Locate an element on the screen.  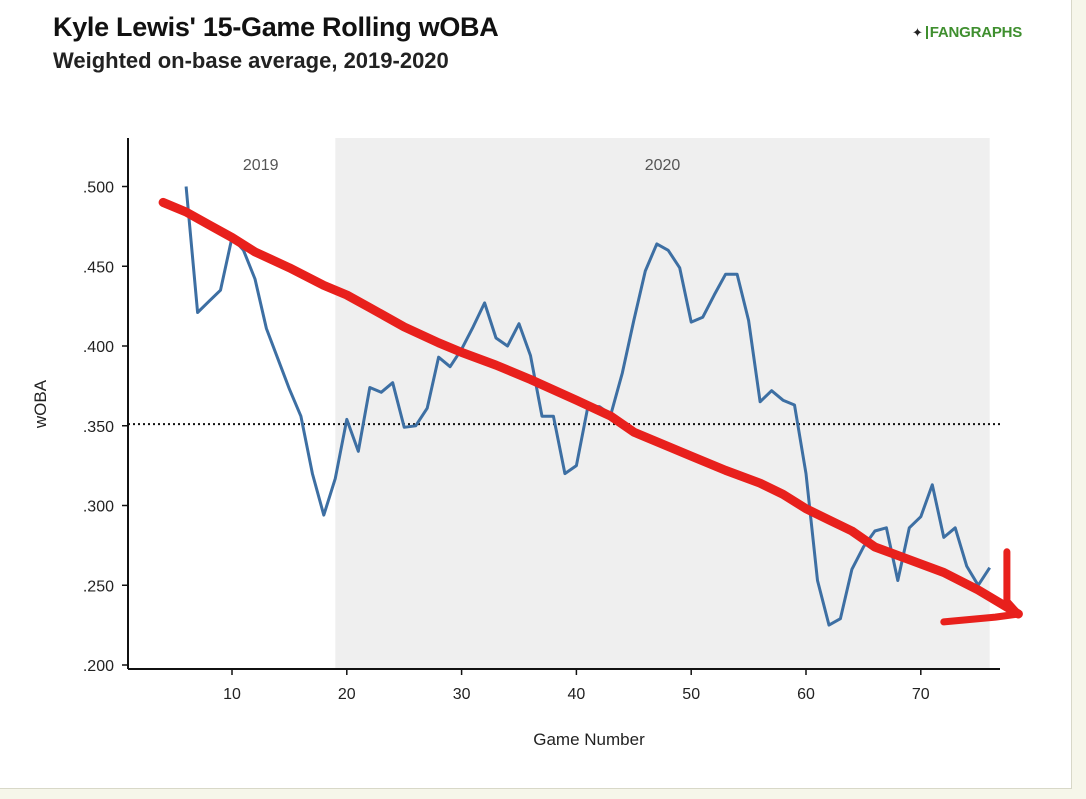
x-tick-label: 70 is located at coordinates (921, 694).